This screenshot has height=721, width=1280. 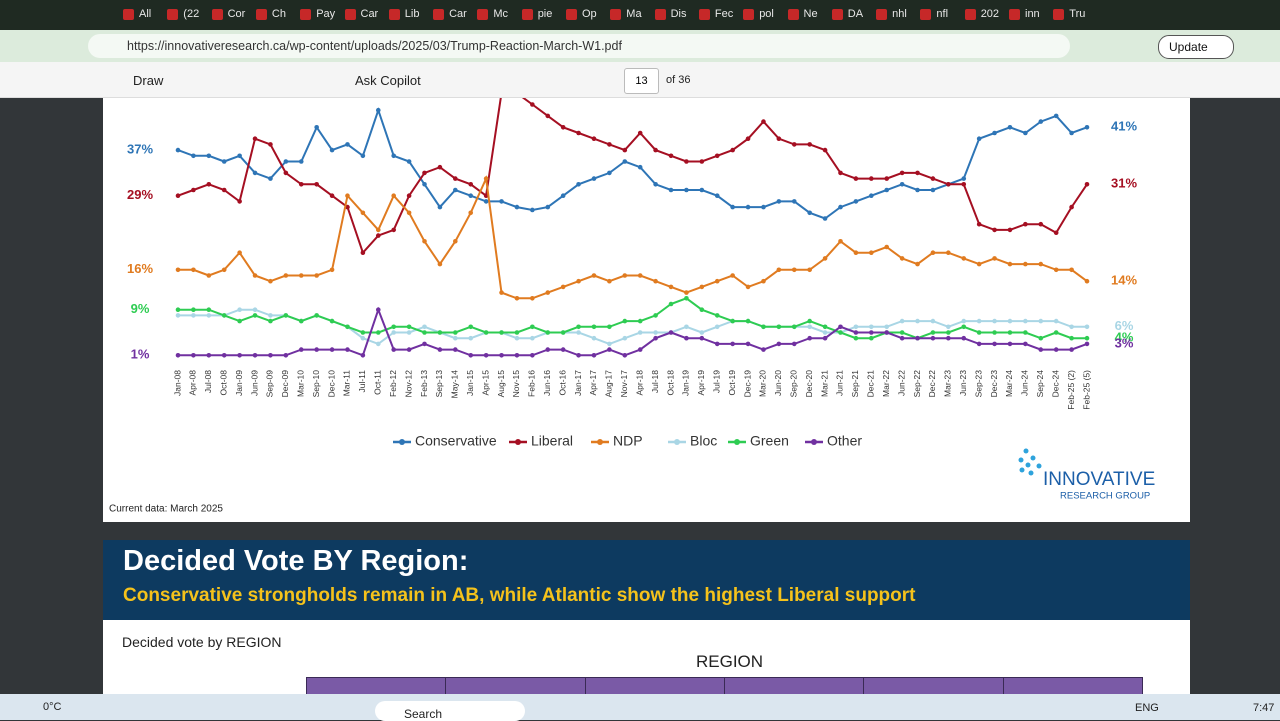 I want to click on tab: All, so click(x=145, y=14).